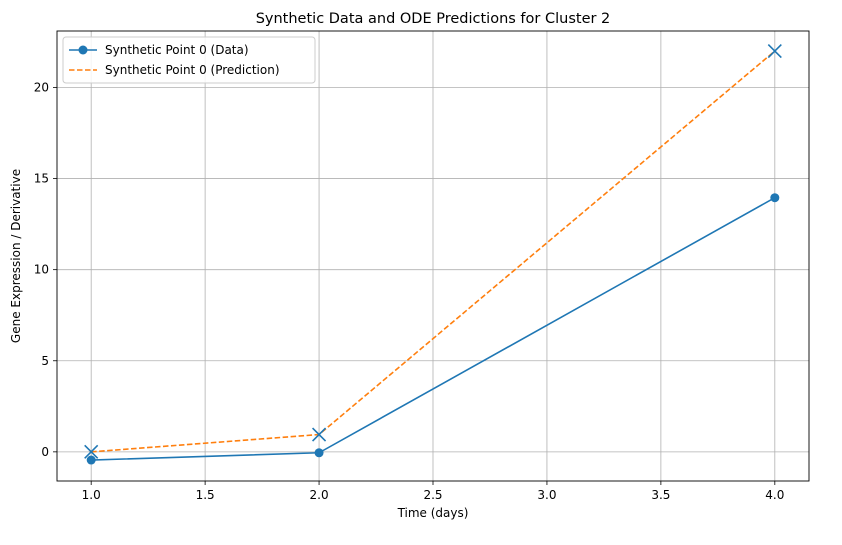  What do you see at coordinates (660, 495) in the screenshot?
I see `x-tick-label: 3.5` at bounding box center [660, 495].